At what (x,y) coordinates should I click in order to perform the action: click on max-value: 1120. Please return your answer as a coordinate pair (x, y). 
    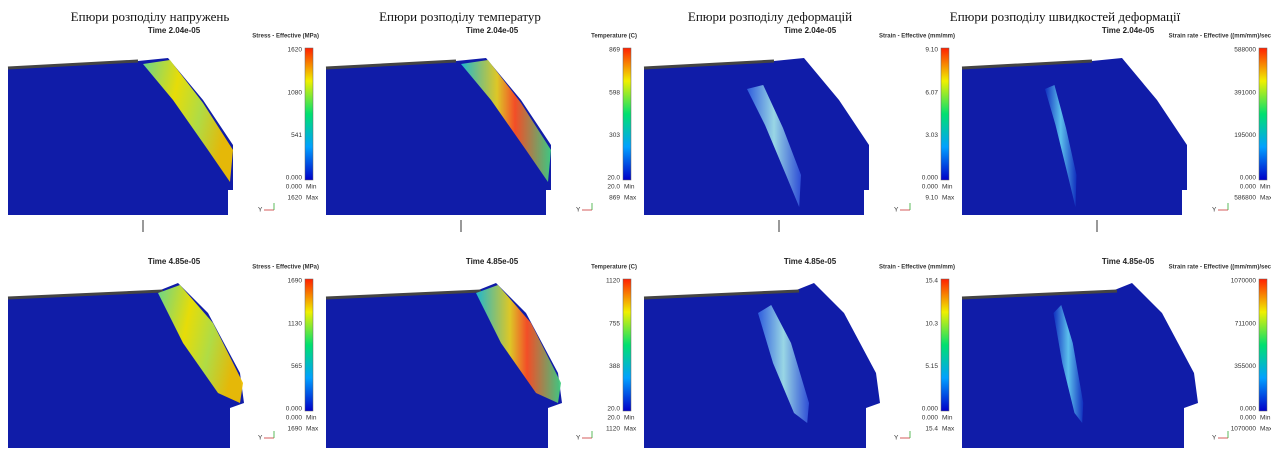
    Looking at the image, I should click on (613, 429).